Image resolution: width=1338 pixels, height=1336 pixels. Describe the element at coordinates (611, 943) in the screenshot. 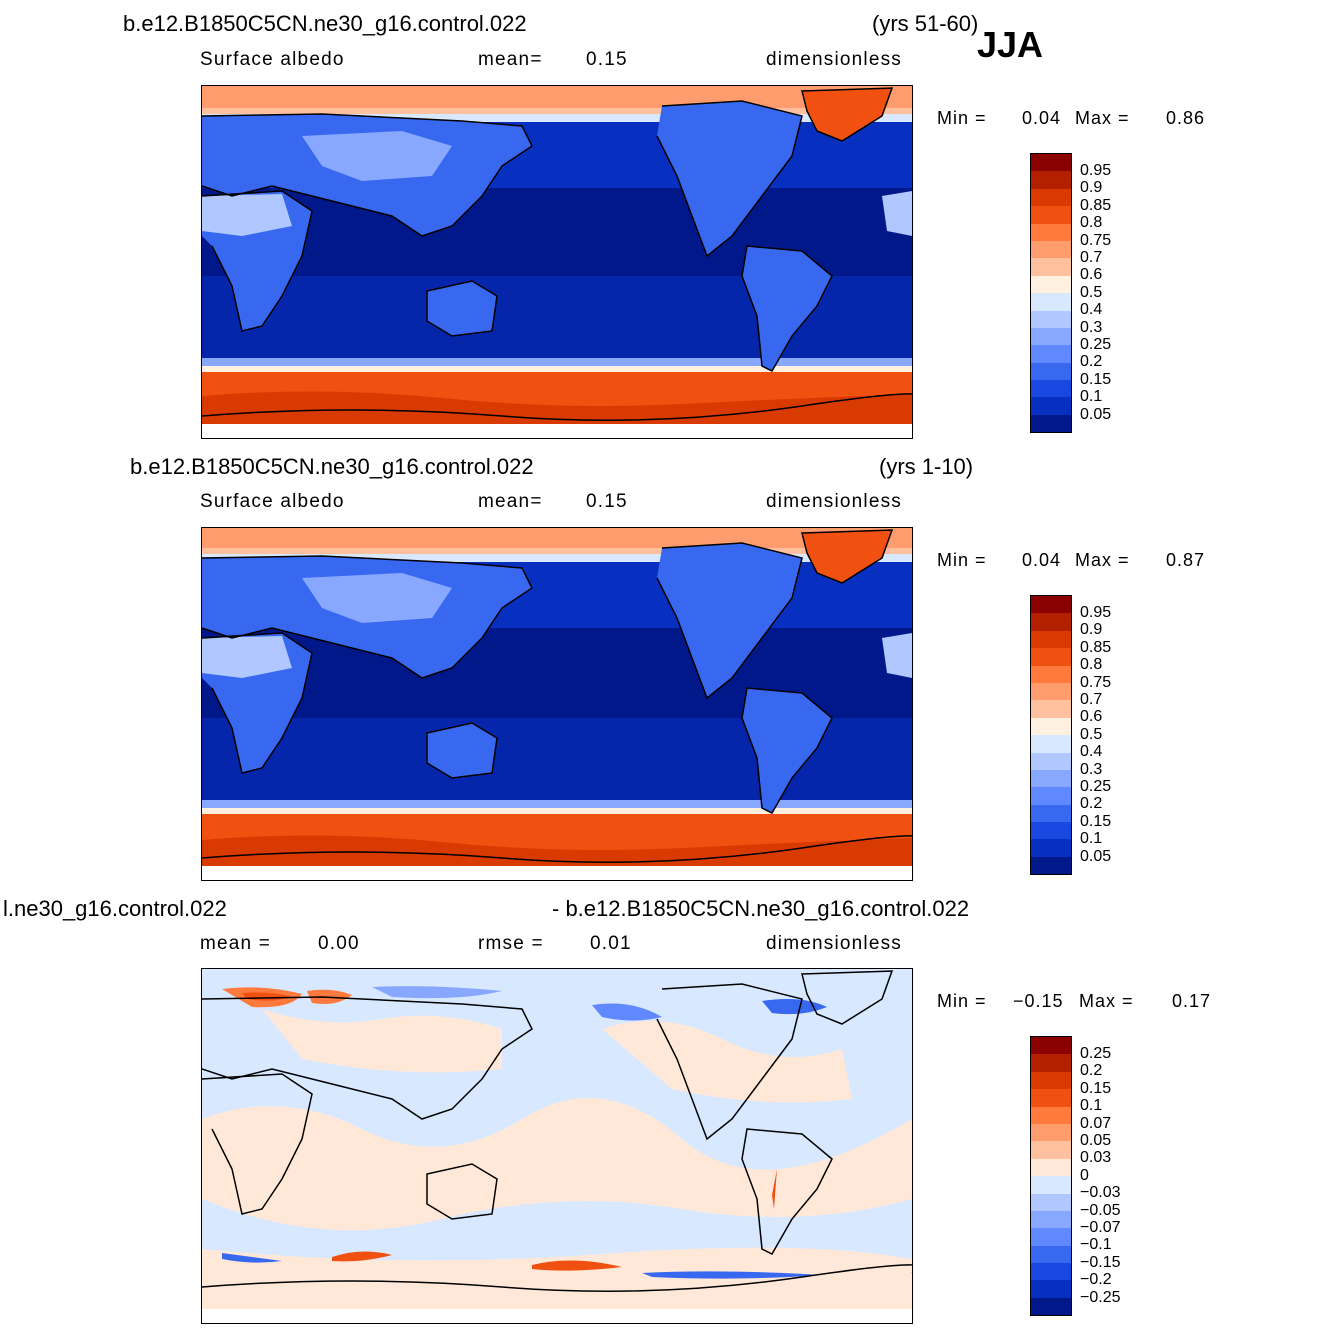

I see `panel-3-rmse-value: 0.01` at that location.